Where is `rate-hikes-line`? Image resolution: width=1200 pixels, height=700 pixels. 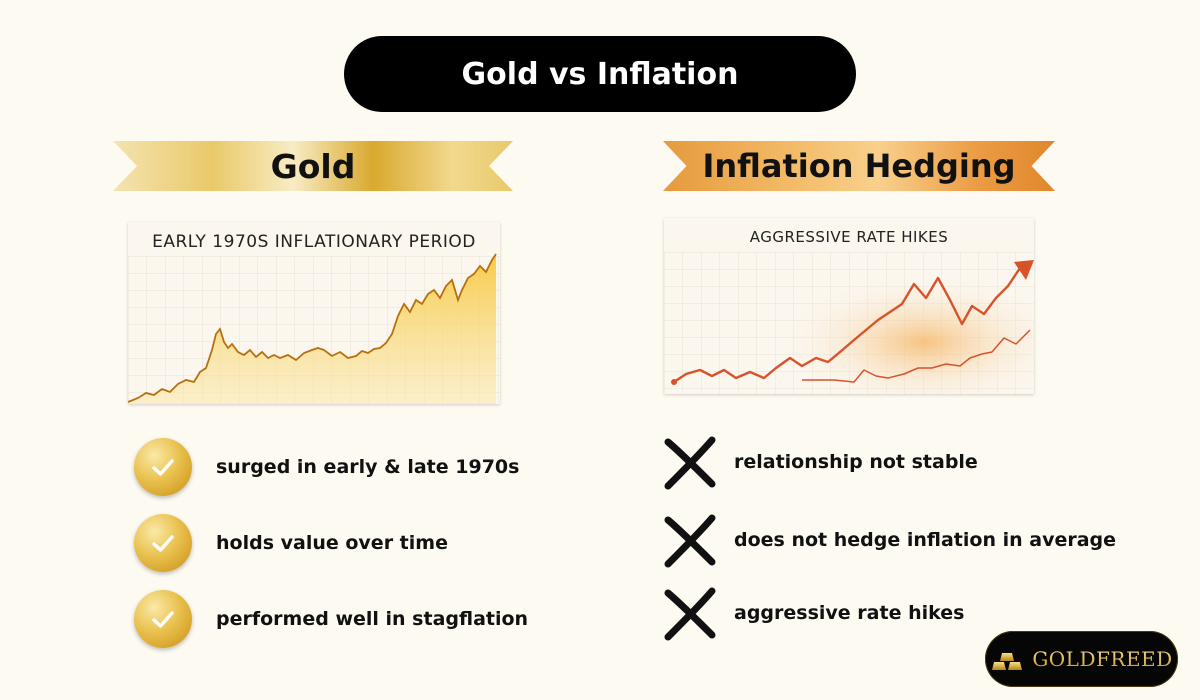 rate-hikes-line is located at coordinates (852, 321).